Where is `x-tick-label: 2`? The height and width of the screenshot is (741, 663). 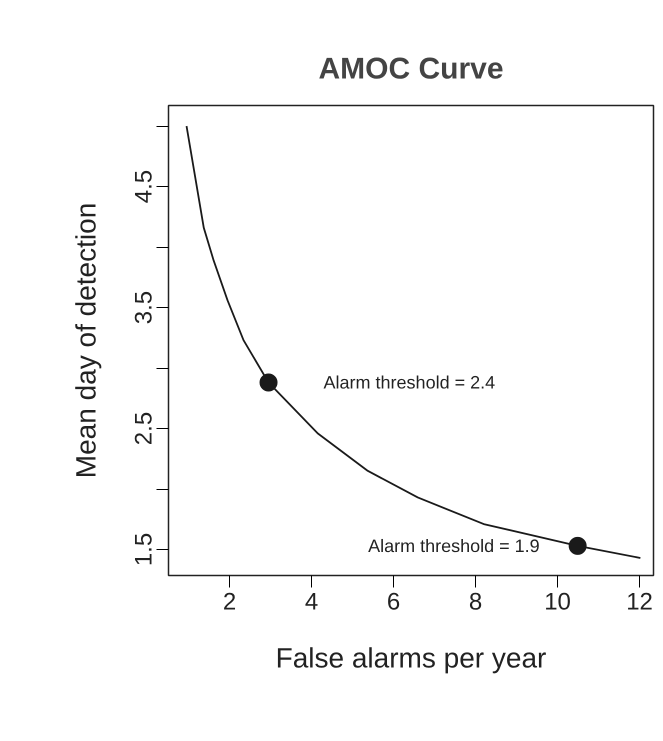
x-tick-label: 2 is located at coordinates (229, 602).